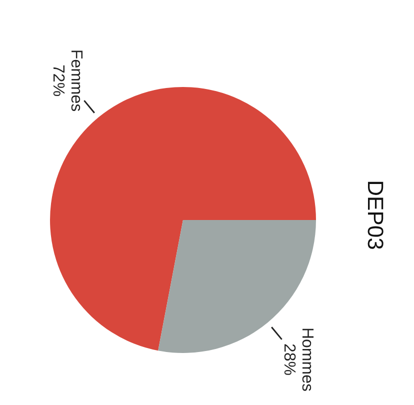  I want to click on data-label: 72%, so click(58, 80).